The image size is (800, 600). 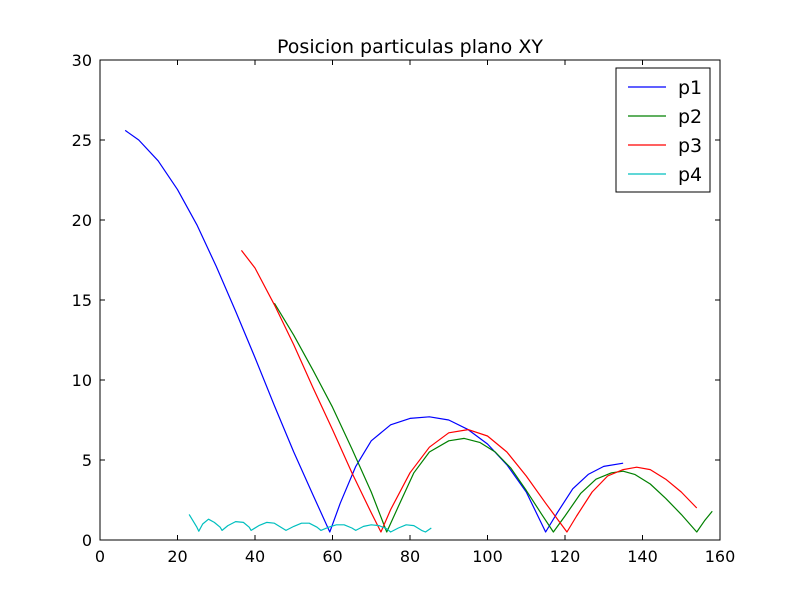 I want to click on legend-label-p4: p4, so click(x=690, y=175).